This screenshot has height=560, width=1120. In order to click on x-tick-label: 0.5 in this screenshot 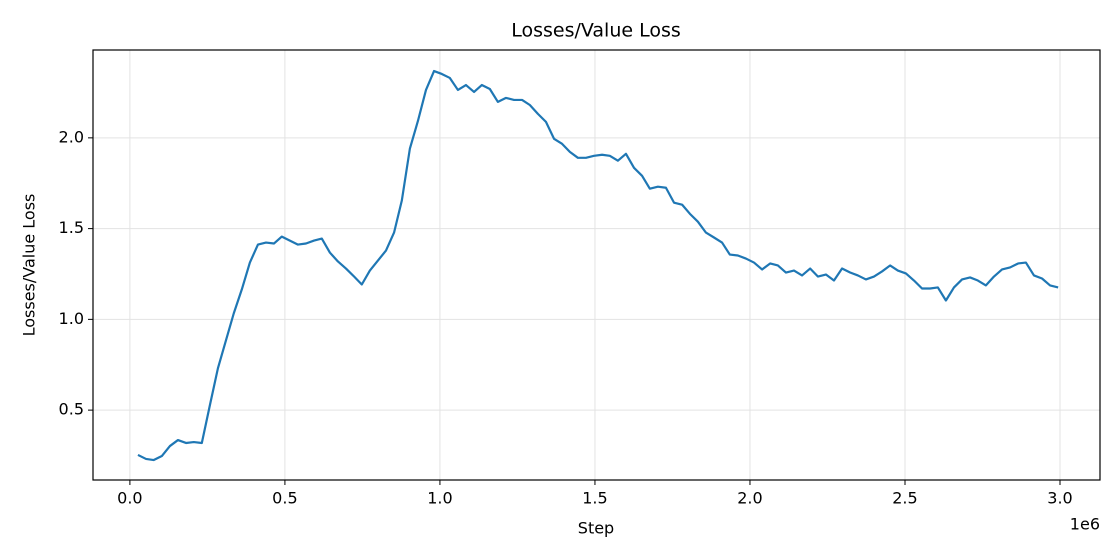, I will do `click(284, 498)`.